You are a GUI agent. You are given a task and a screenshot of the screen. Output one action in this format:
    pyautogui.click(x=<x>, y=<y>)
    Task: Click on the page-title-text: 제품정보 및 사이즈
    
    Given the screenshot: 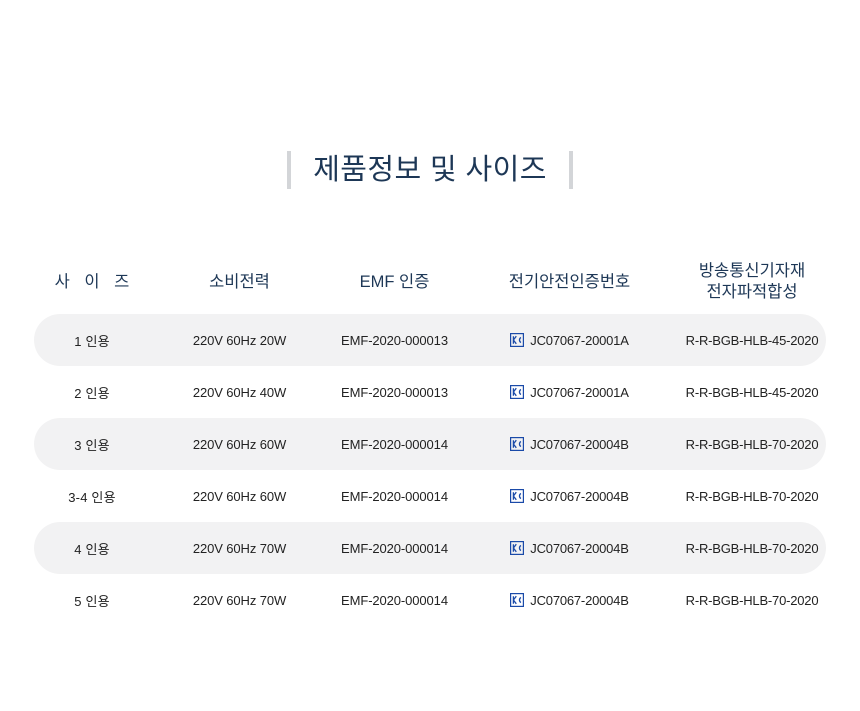 What is the action you would take?
    pyautogui.click(x=430, y=170)
    